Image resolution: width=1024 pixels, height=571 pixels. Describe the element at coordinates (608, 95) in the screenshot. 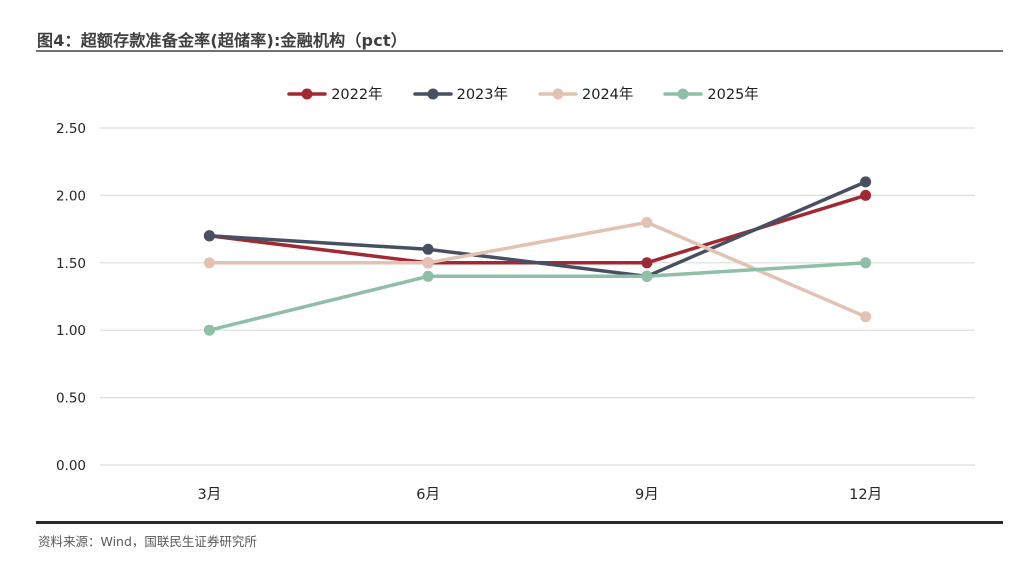

I see `legend-label: 2024年` at that location.